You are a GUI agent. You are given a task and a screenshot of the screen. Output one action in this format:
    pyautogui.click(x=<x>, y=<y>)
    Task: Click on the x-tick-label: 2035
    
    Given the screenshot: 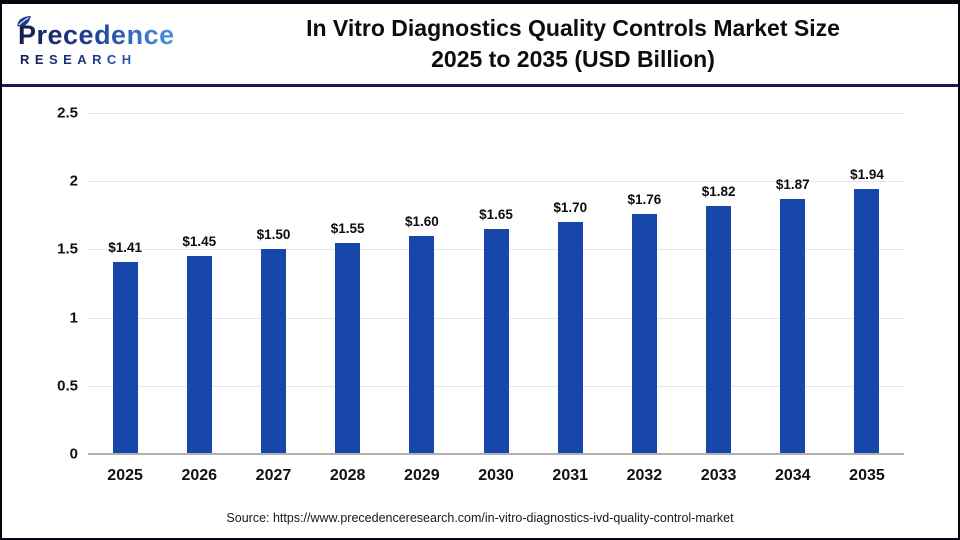 What is the action you would take?
    pyautogui.click(x=867, y=475)
    